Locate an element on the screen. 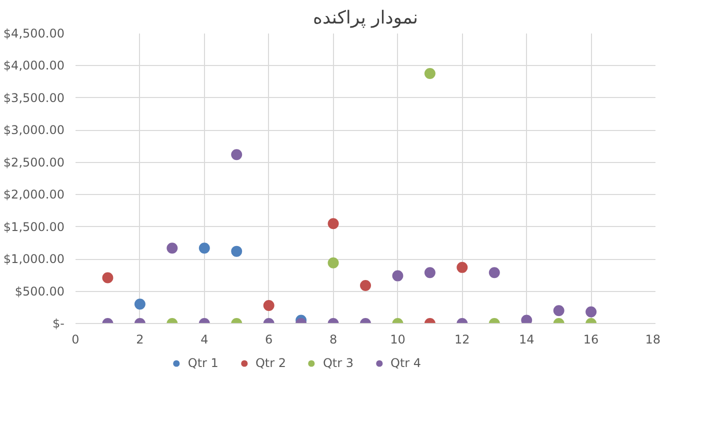 The height and width of the screenshot is (432, 718). y-tick-label: $2,500.00 is located at coordinates (34, 162).